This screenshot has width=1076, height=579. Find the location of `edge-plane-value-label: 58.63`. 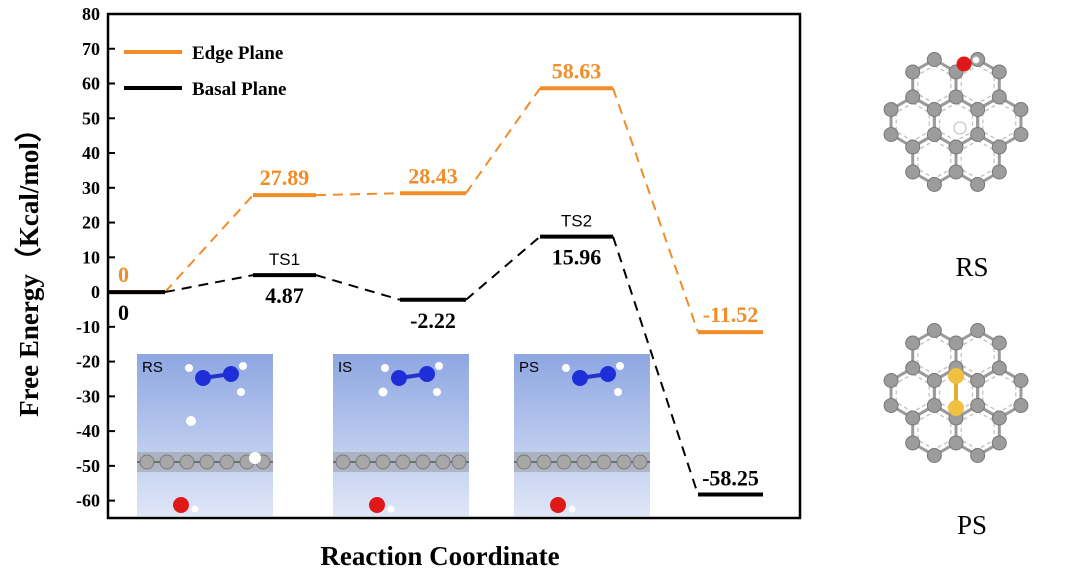

edge-plane-value-label: 58.63 is located at coordinates (577, 70).